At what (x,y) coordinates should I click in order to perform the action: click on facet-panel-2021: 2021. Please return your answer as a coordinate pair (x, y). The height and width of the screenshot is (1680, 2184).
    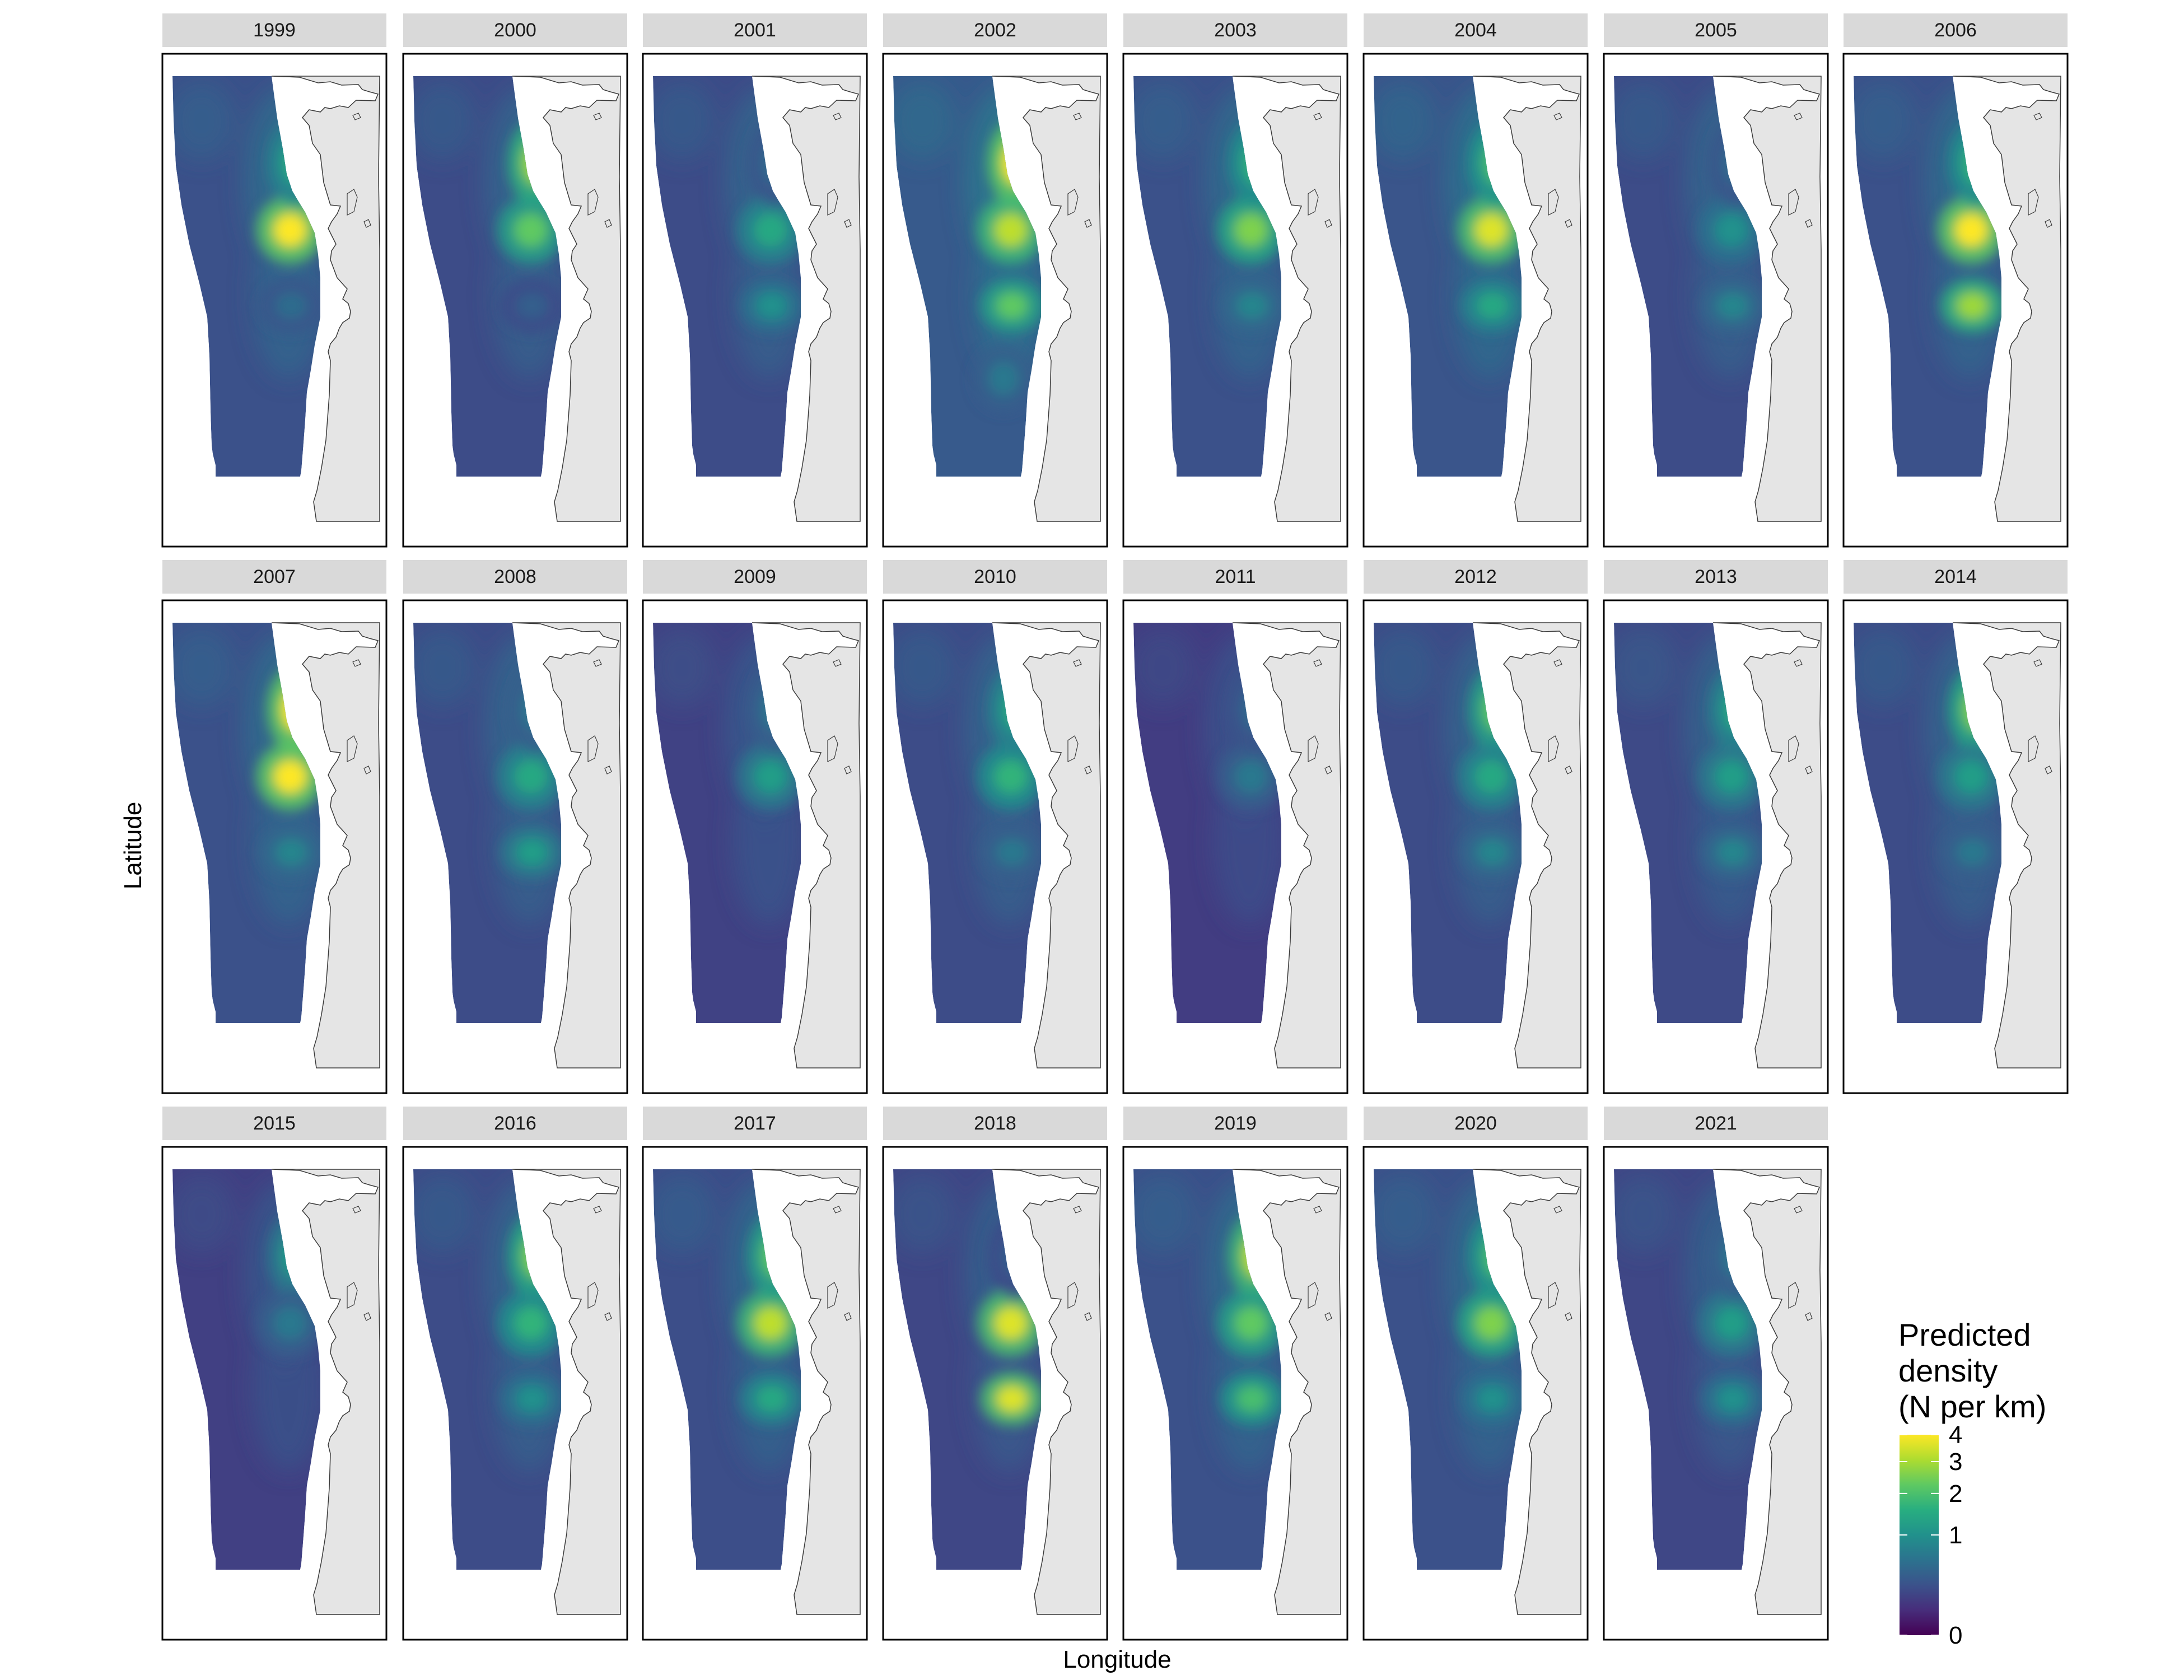
    Looking at the image, I should click on (1716, 1374).